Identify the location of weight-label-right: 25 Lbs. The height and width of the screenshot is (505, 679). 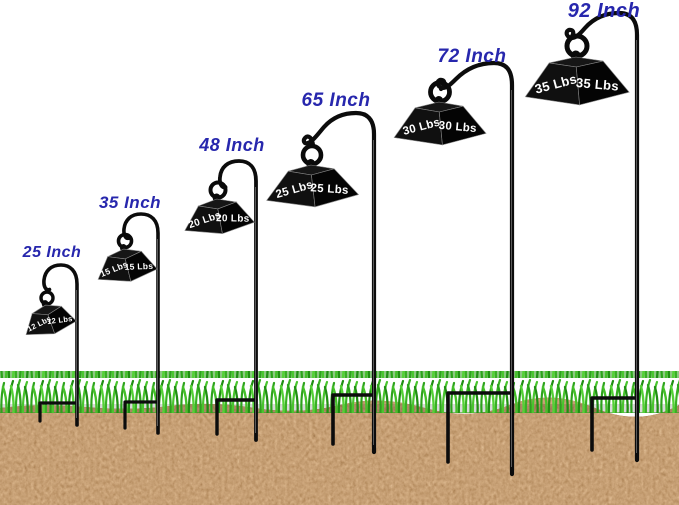
(329, 189).